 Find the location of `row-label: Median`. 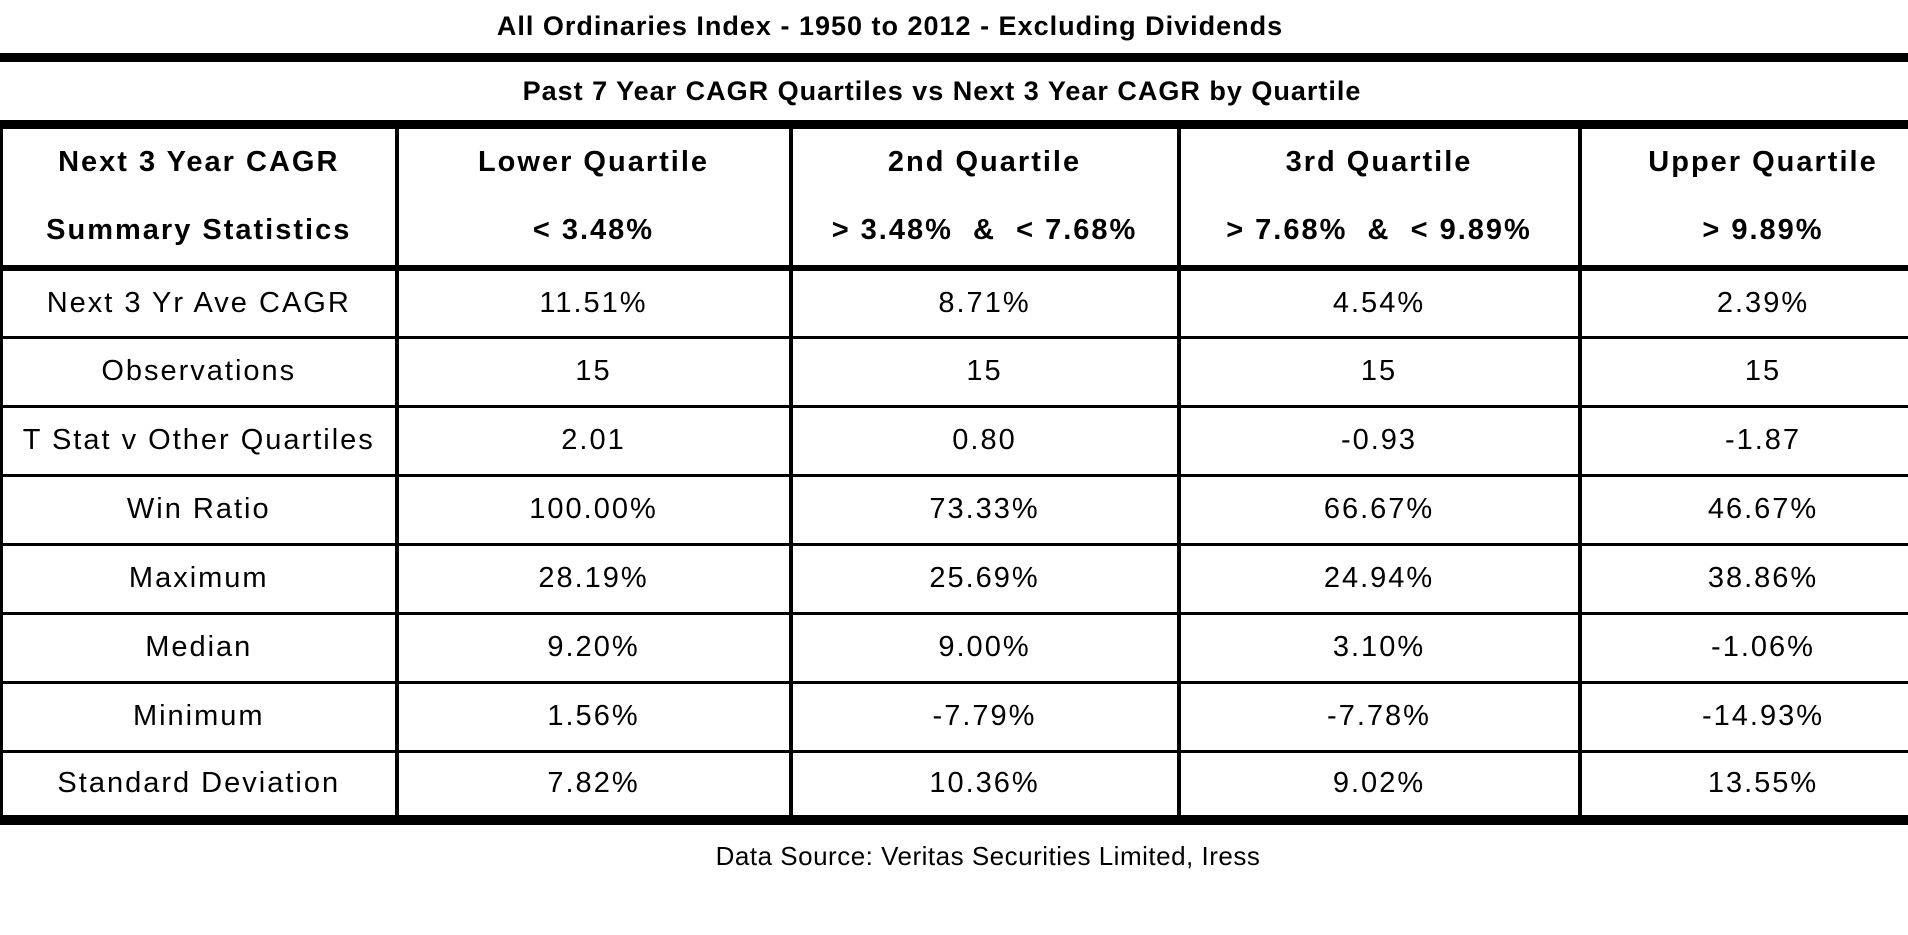

row-label: Median is located at coordinates (200, 648).